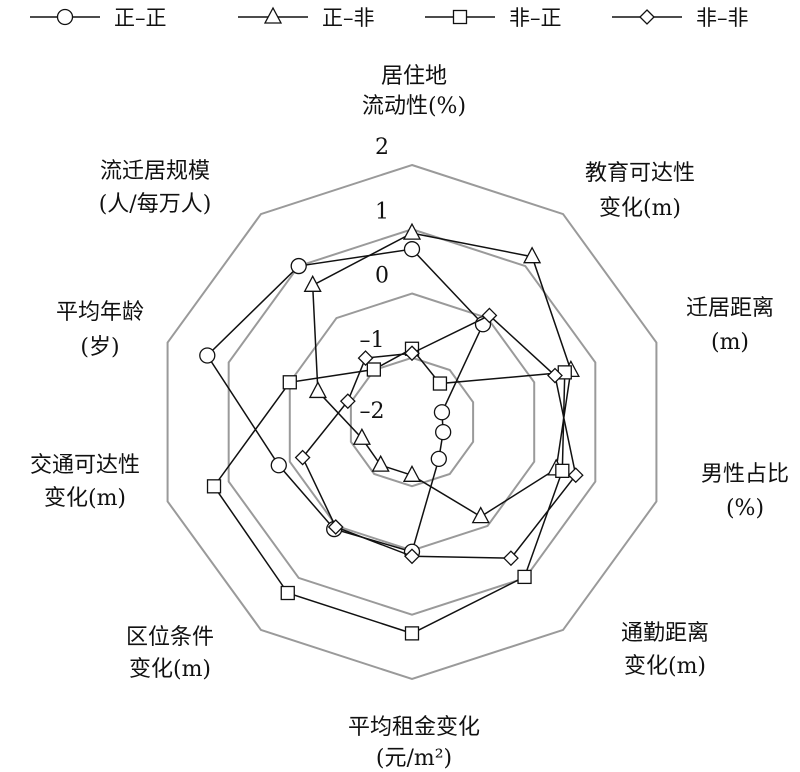  What do you see at coordinates (140, 18) in the screenshot?
I see `legend-label: 正–正` at bounding box center [140, 18].